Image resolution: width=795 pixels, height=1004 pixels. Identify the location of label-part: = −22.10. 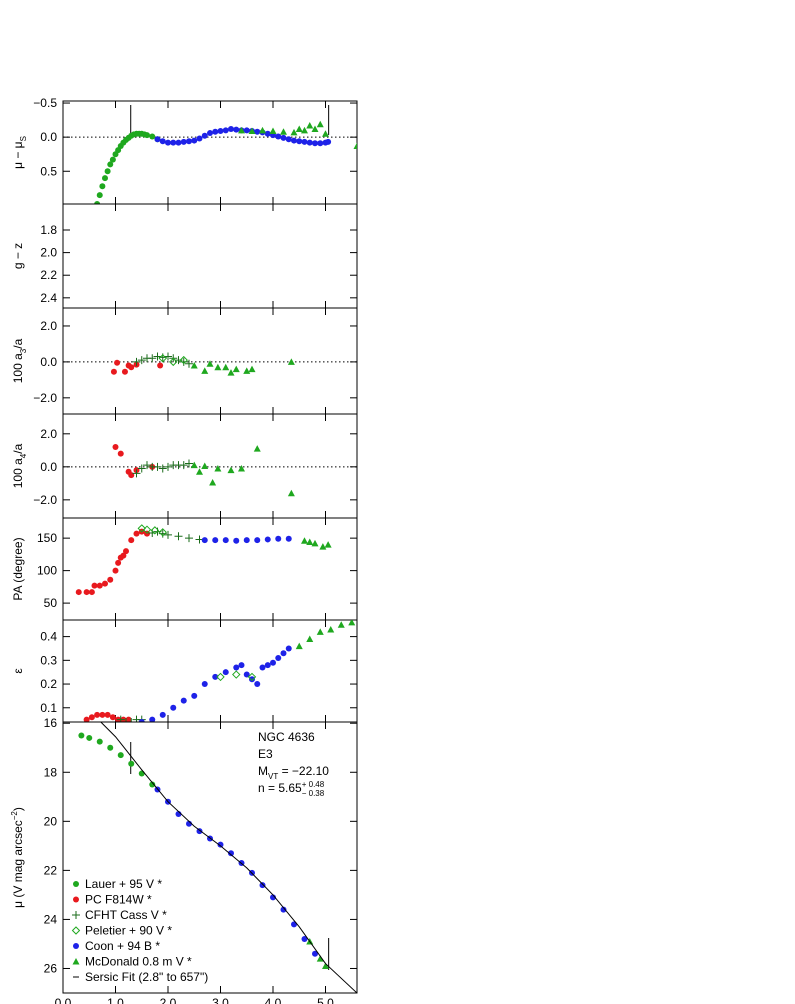
(303, 771).